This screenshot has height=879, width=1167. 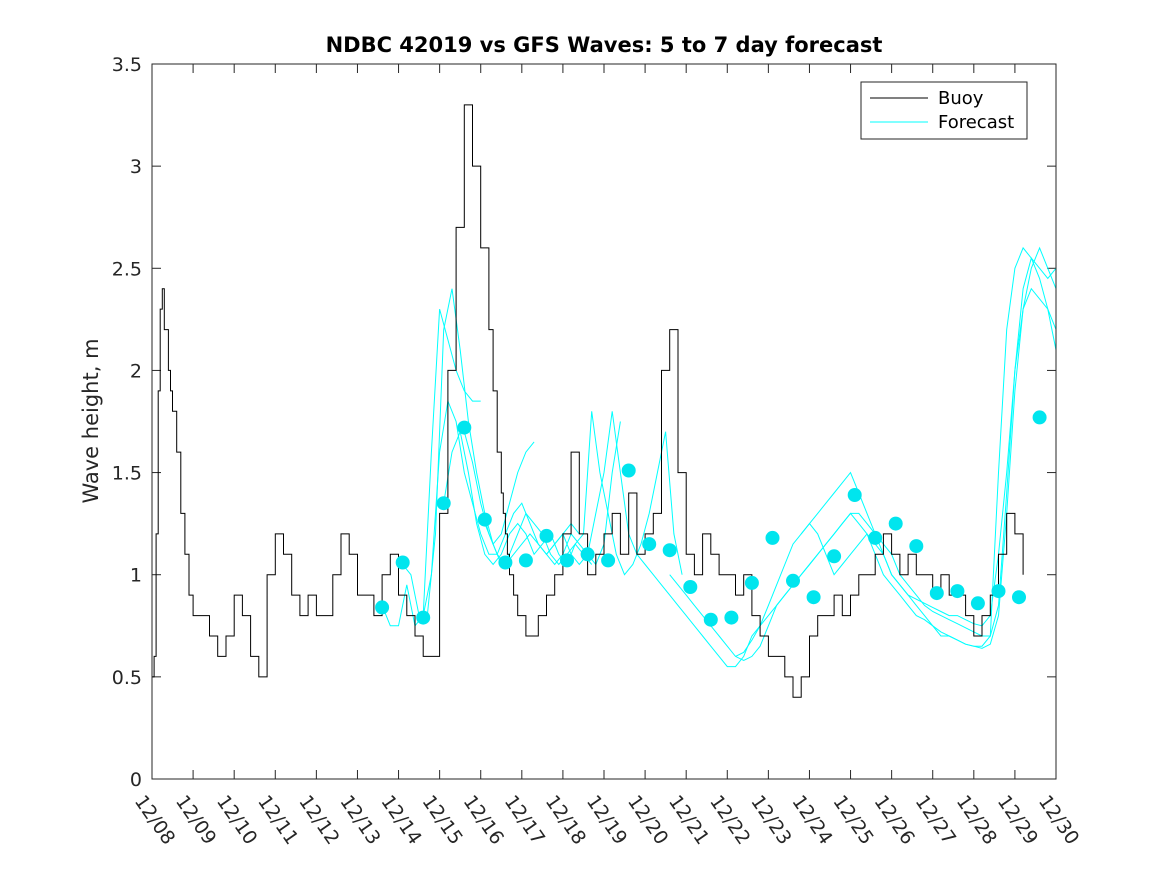 I want to click on y-tick-label: 0, so click(x=136, y=780).